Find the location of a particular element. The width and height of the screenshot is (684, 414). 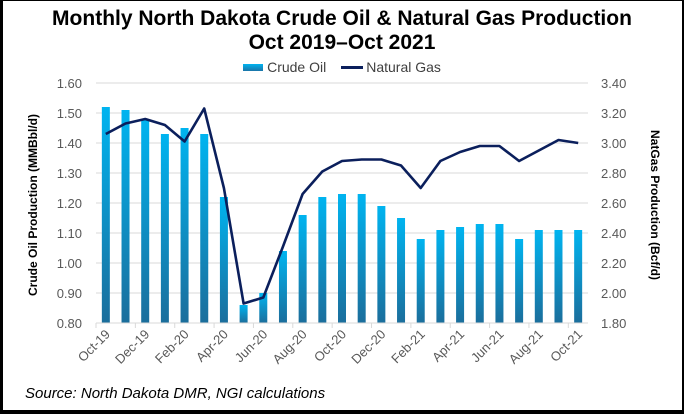

y-tick-label: 1.40 is located at coordinates (69, 143).